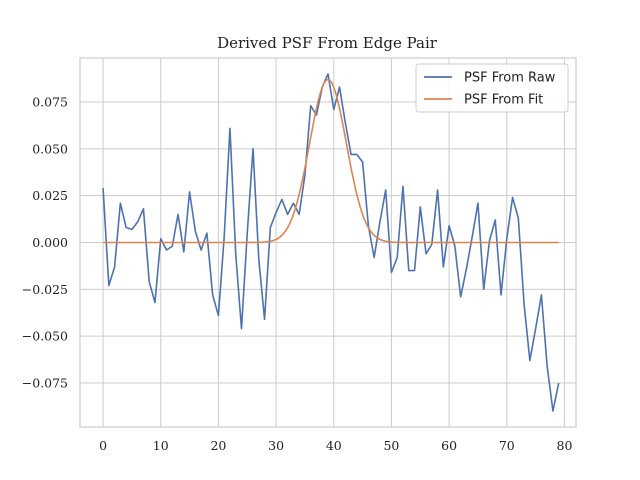 The image size is (640, 480). Describe the element at coordinates (45, 289) in the screenshot. I see `y-tick-label: −0.025` at that location.